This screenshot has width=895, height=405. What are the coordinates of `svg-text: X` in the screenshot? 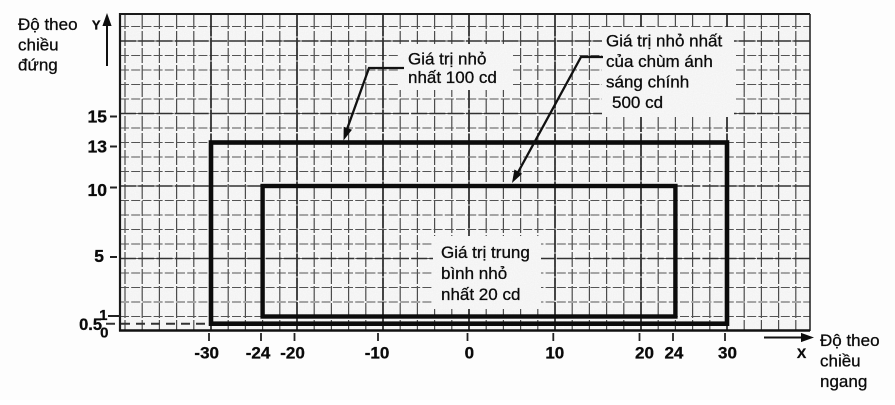 It's located at (802, 353).